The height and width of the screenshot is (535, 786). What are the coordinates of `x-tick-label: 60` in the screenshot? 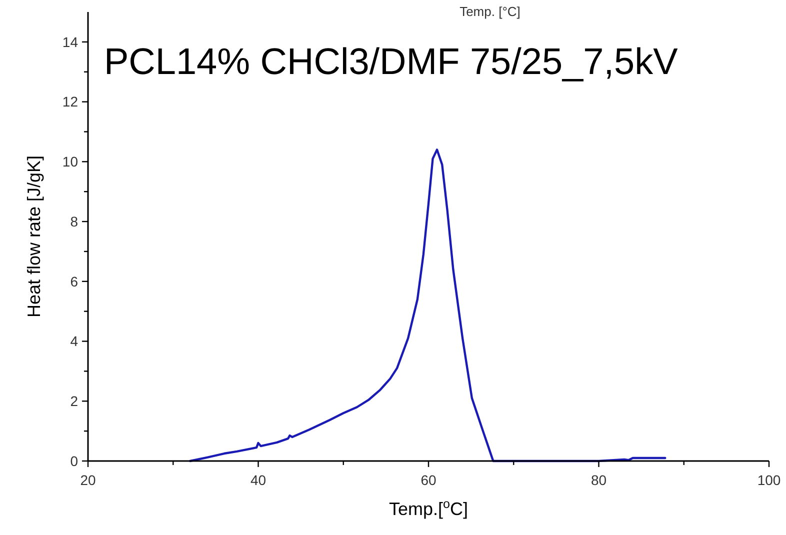 It's located at (428, 480).